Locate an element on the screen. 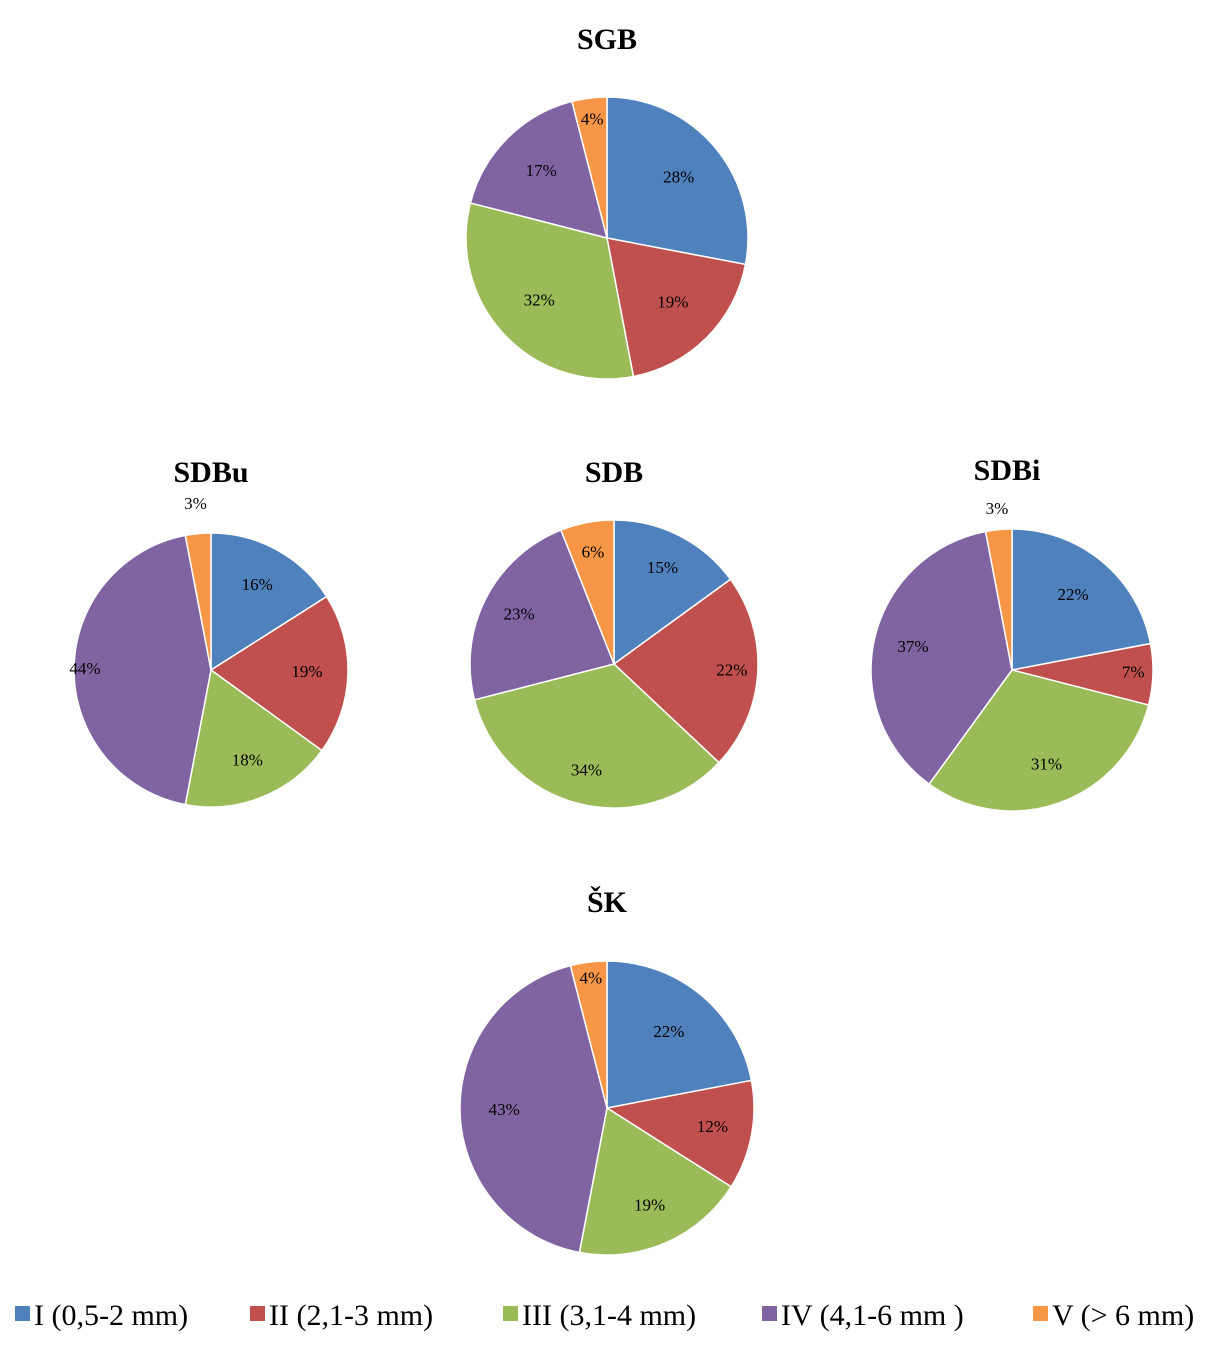  pie-sdbi-title: SDBi is located at coordinates (1007, 470).